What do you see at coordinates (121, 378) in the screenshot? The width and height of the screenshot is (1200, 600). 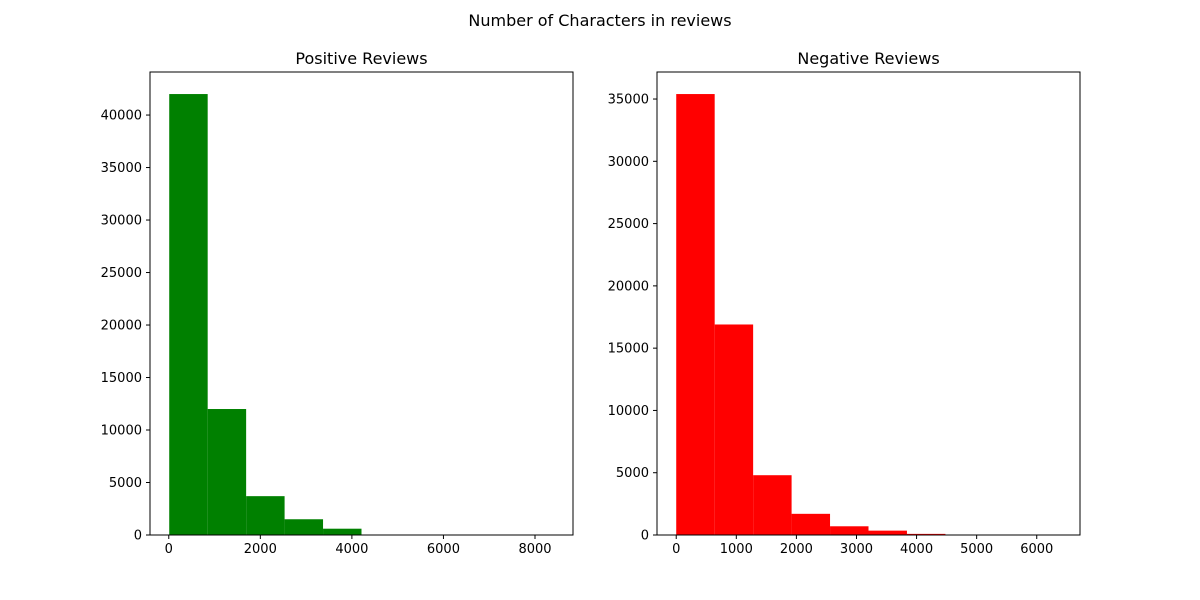 I see `positive-y-tick-label: 15000` at bounding box center [121, 378].